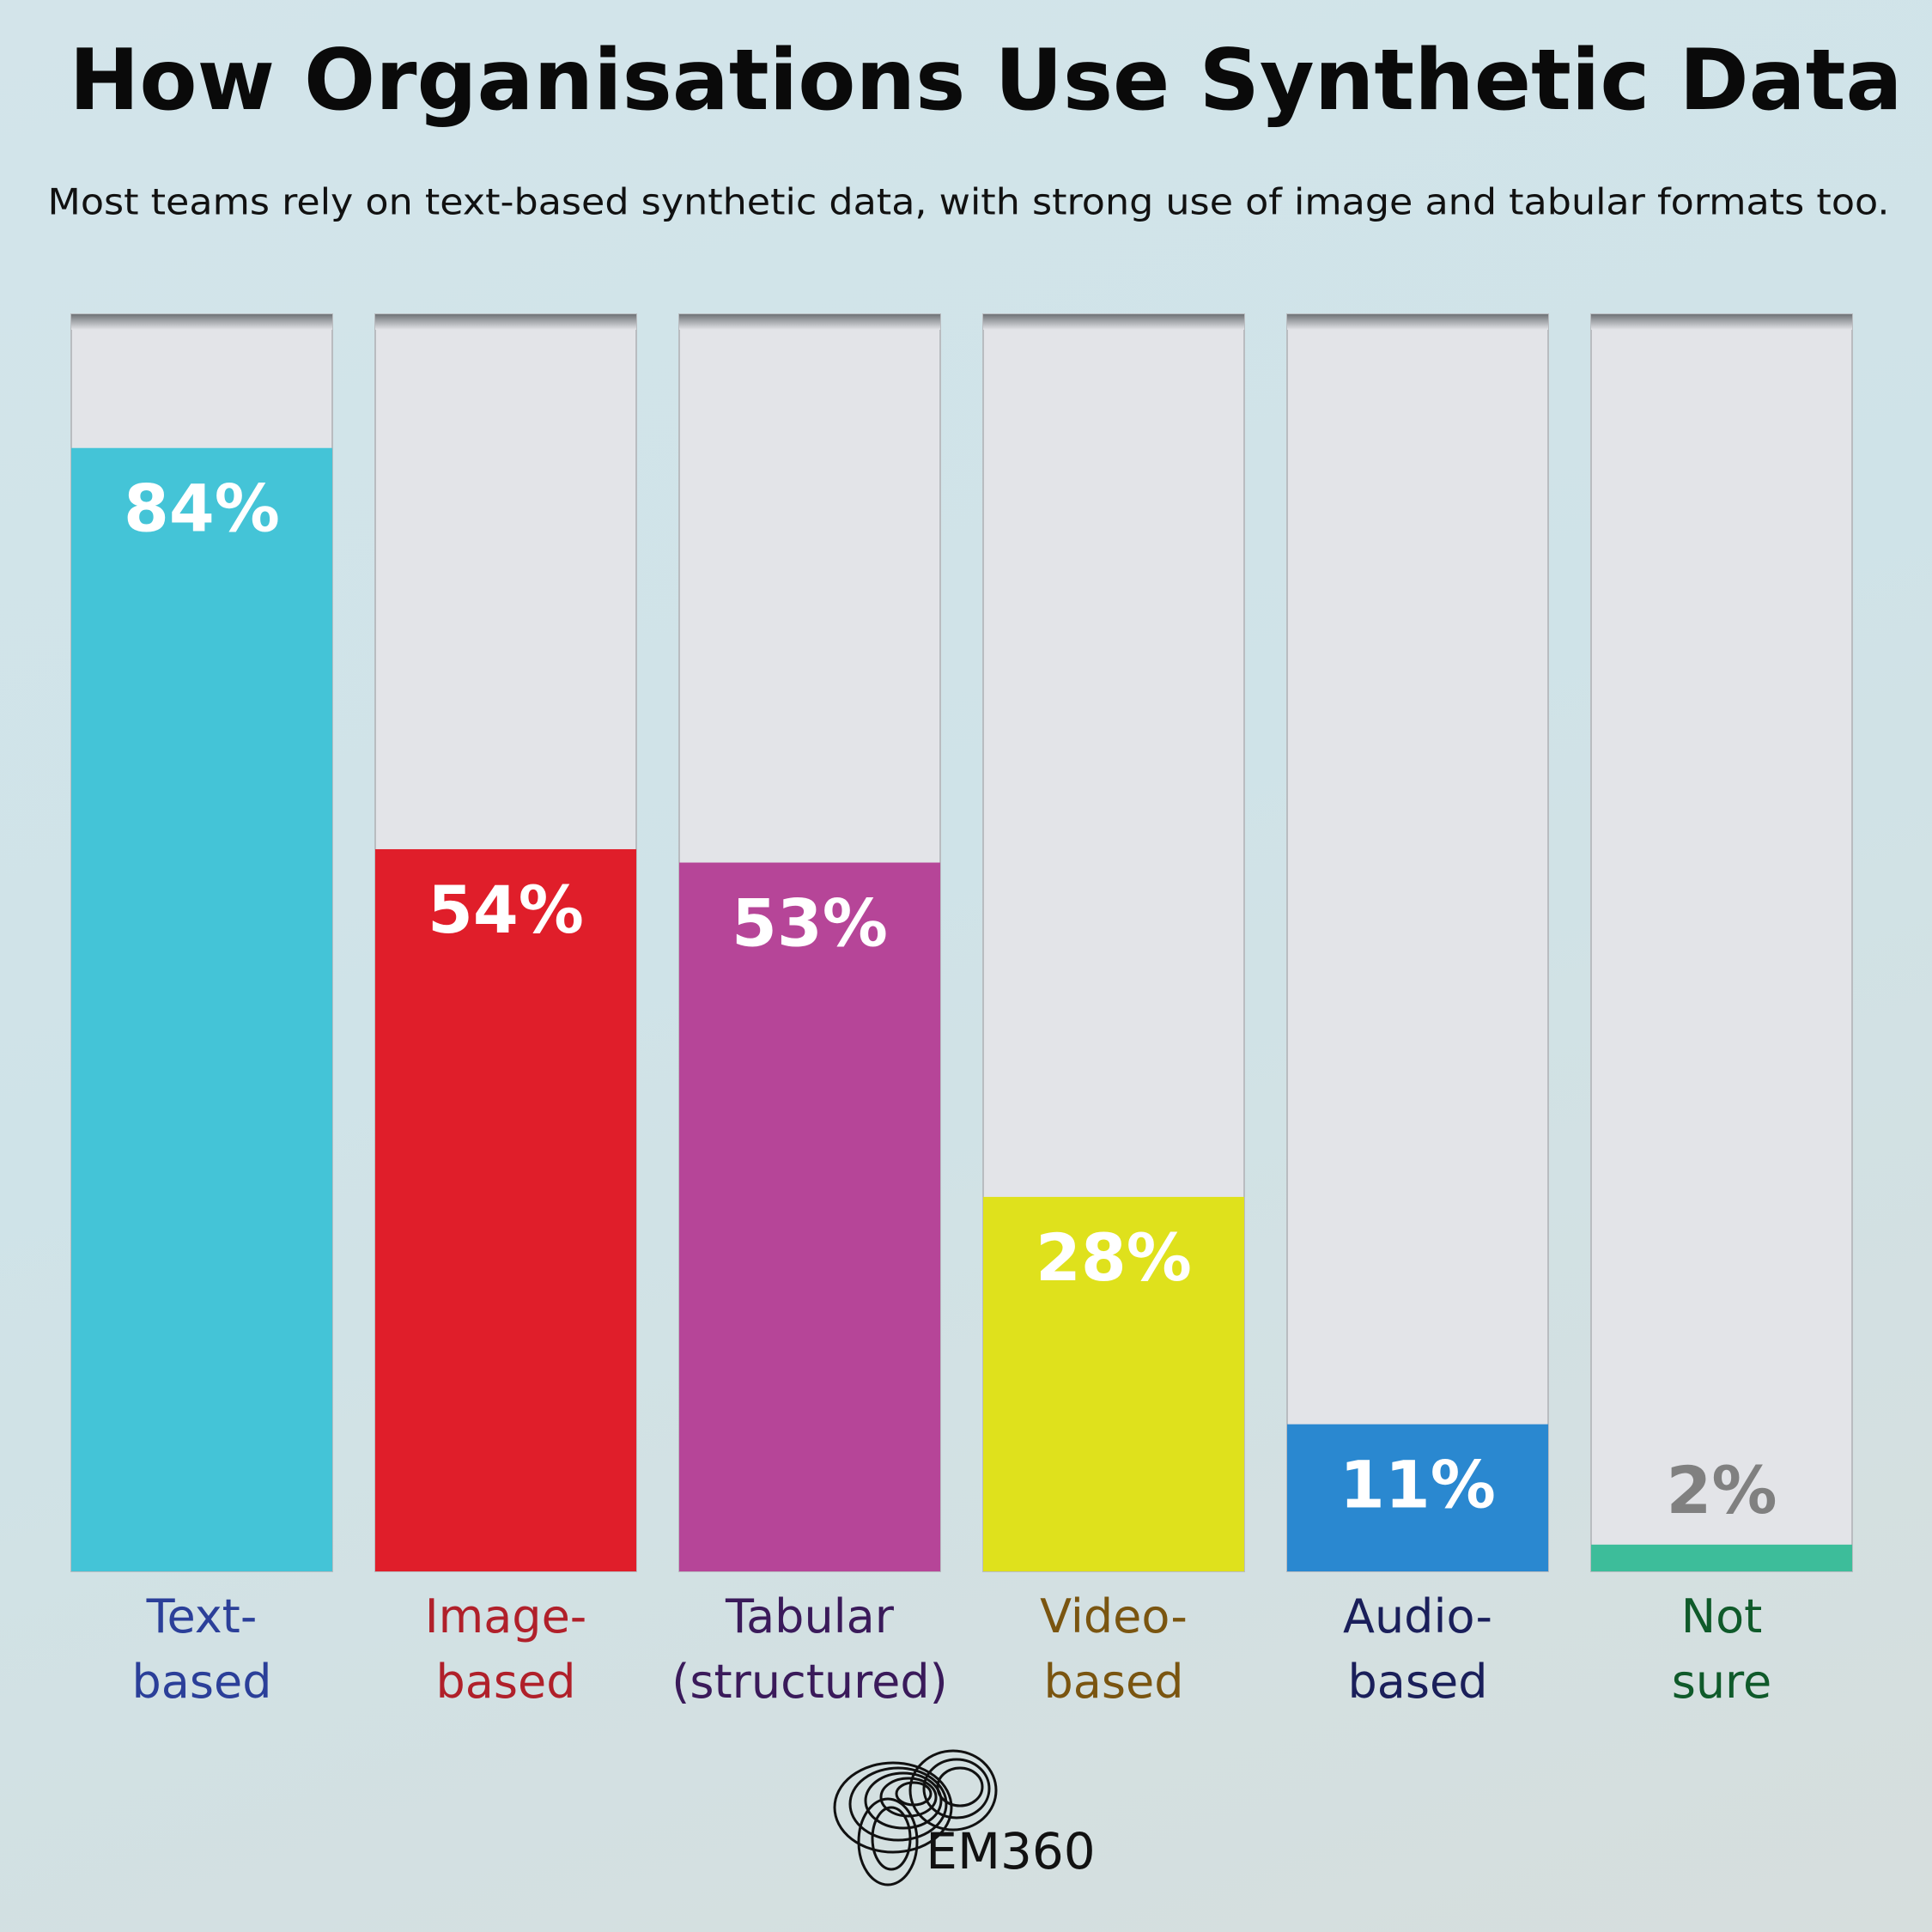  I want to click on x-tick-label: Text- based, so click(202, 1649).